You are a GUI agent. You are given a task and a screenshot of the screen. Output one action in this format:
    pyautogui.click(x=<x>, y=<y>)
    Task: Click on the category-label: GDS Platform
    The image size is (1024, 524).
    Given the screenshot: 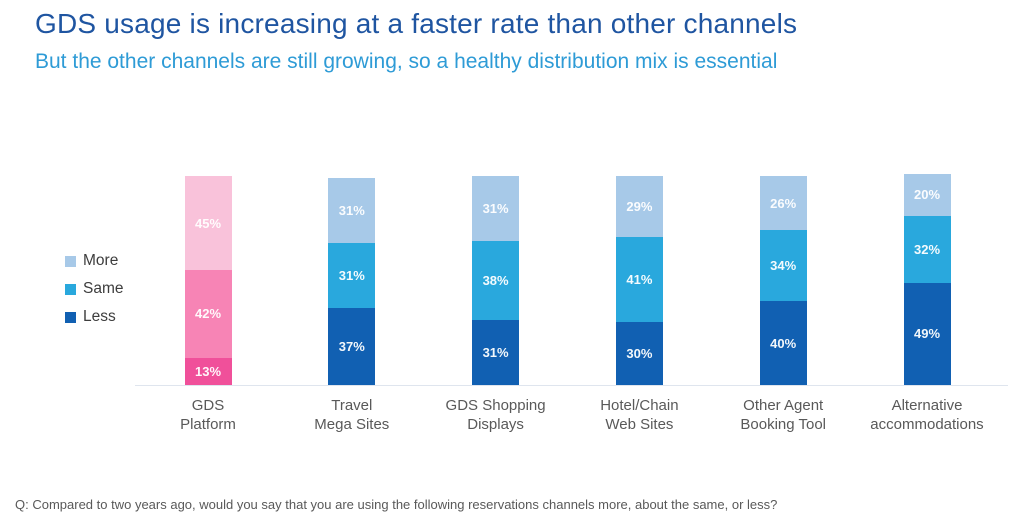 What is the action you would take?
    pyautogui.click(x=208, y=415)
    